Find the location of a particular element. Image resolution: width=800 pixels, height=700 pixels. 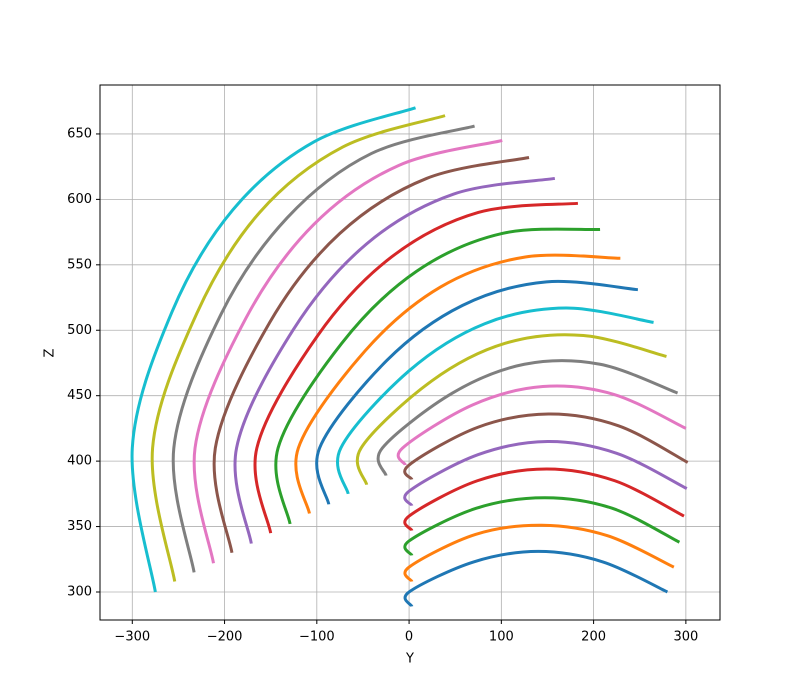

y-tick-label: 600 is located at coordinates (79, 199).